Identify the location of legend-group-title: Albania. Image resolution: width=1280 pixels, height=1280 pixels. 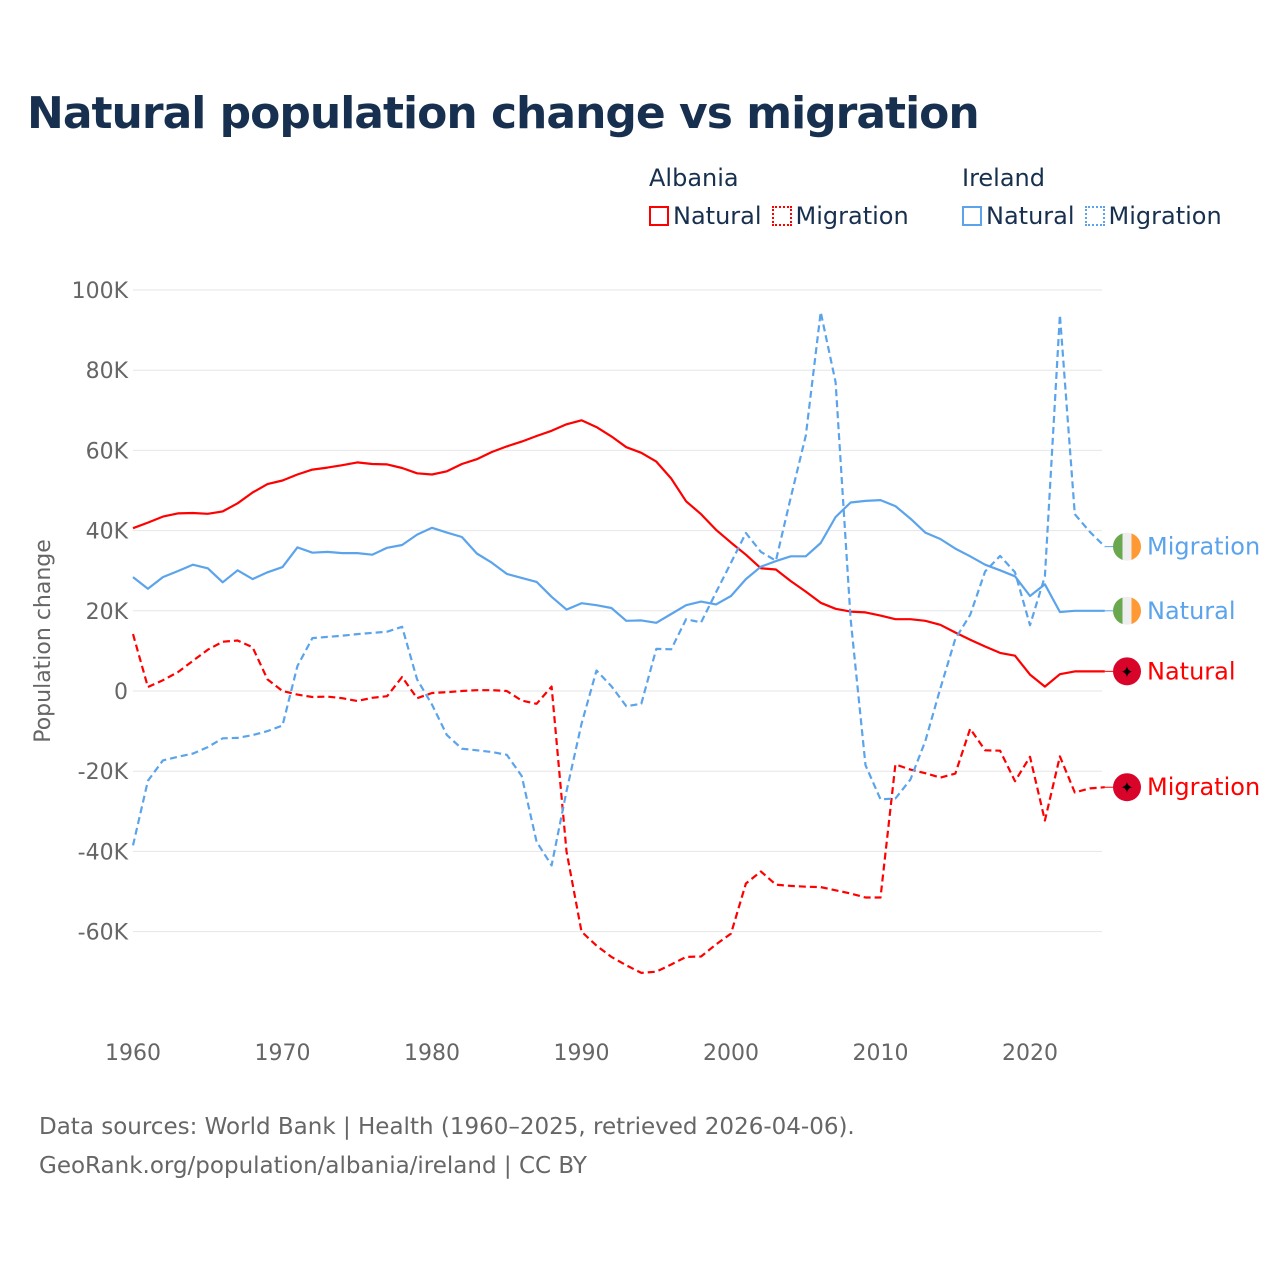
(694, 178).